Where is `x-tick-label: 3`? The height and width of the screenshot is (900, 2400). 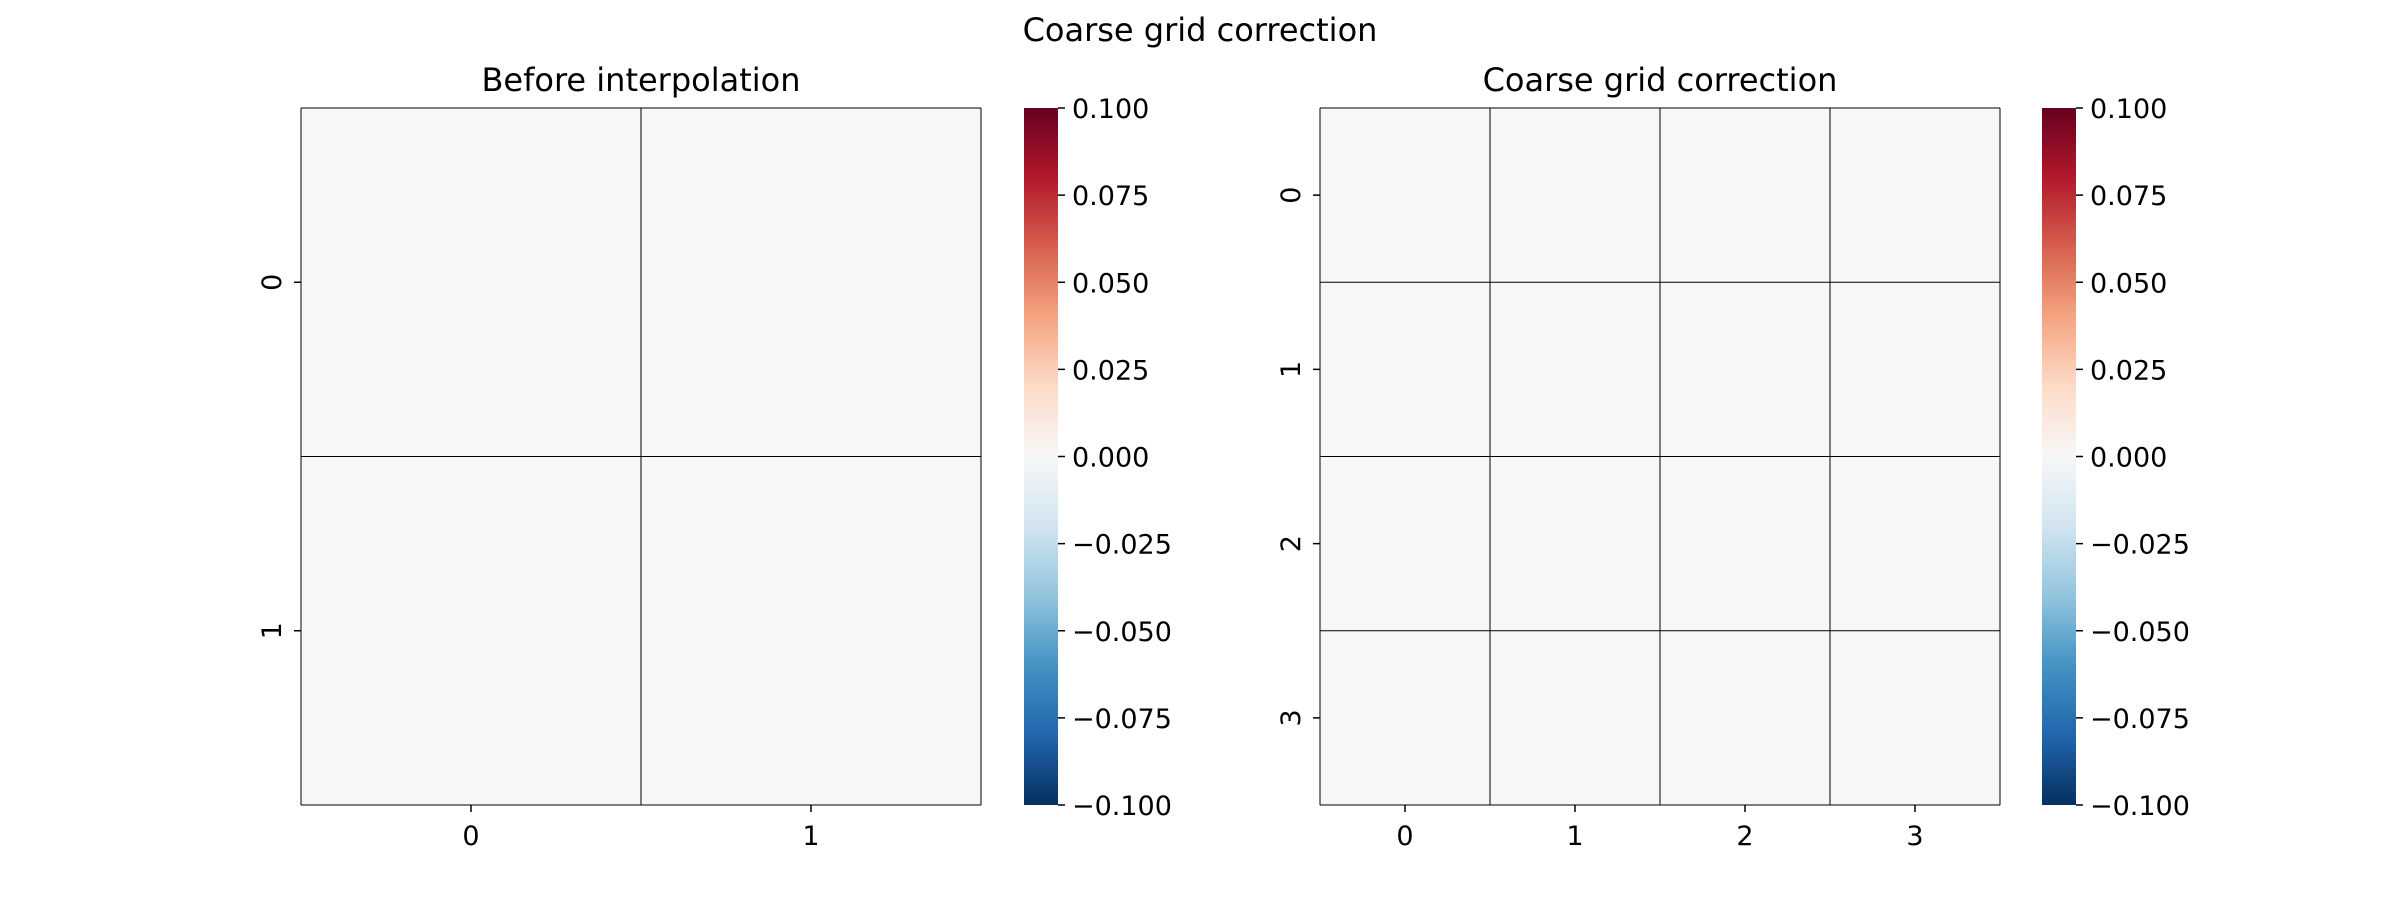 x-tick-label: 3 is located at coordinates (1914, 836).